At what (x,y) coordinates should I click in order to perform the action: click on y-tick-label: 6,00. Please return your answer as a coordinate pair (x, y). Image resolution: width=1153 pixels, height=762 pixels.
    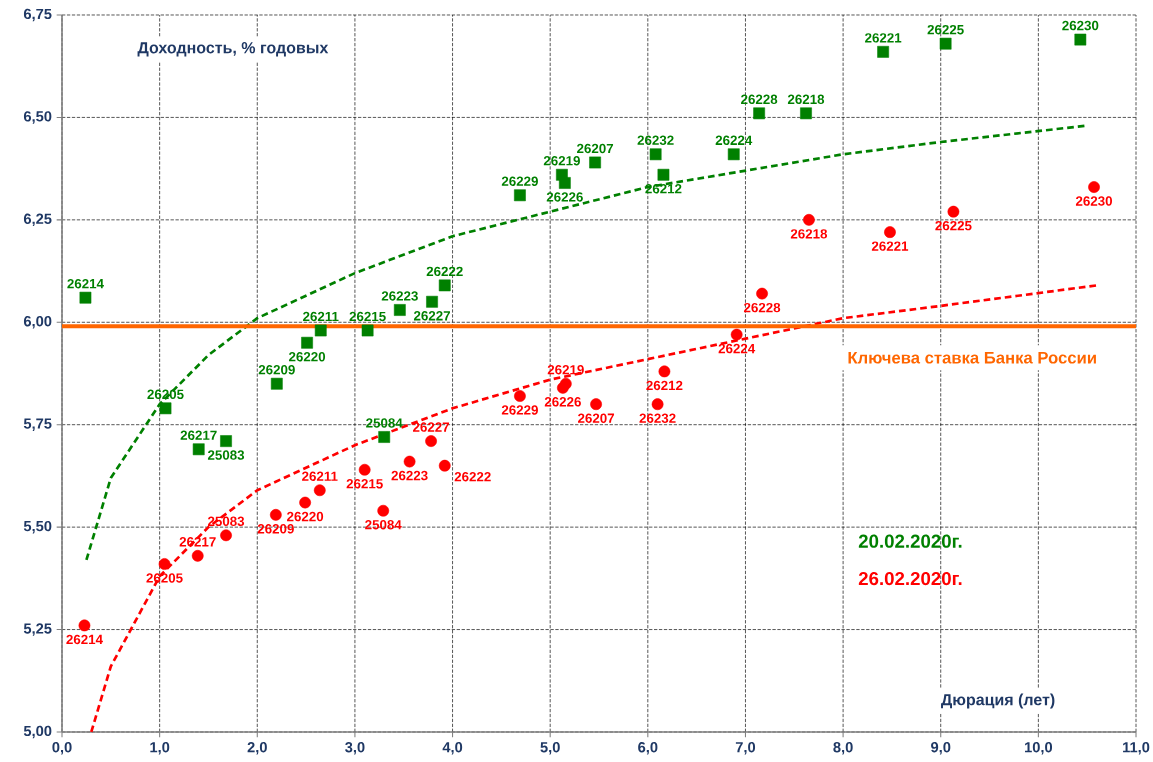
    Looking at the image, I should click on (37, 322).